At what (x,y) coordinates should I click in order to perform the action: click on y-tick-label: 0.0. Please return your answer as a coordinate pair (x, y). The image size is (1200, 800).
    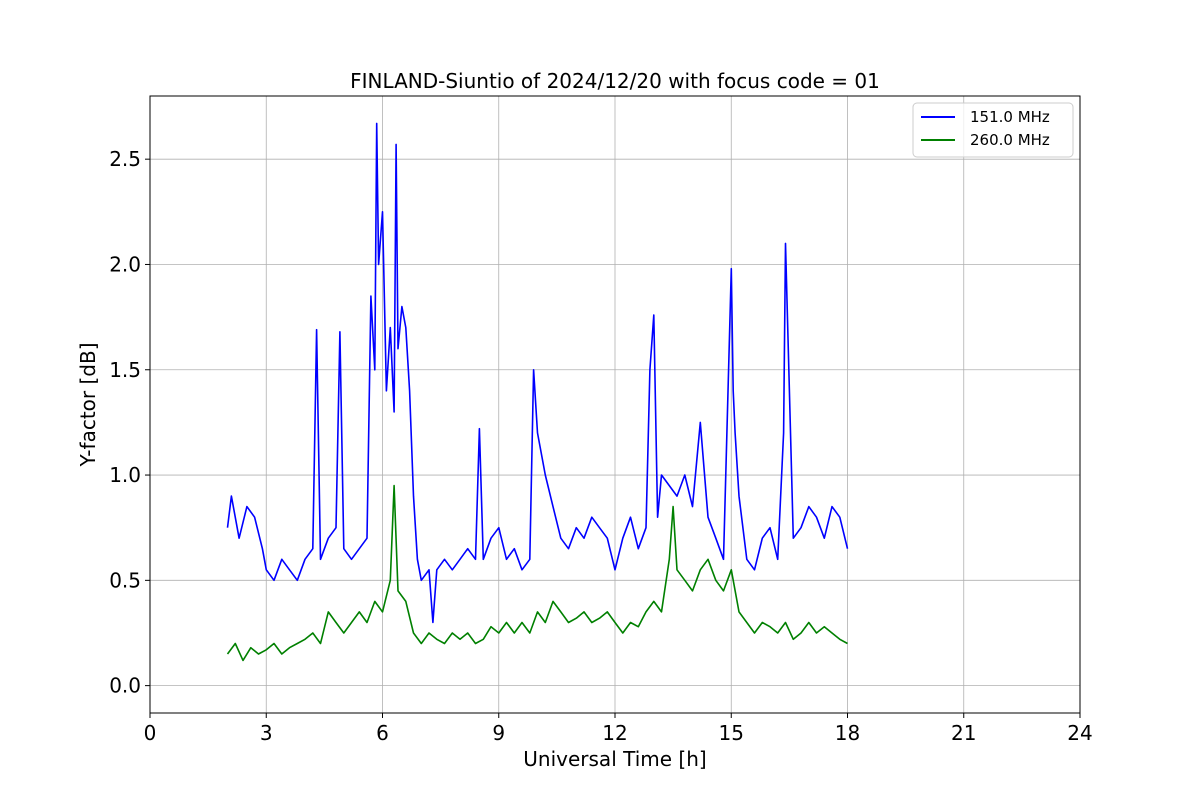
    Looking at the image, I should click on (125, 686).